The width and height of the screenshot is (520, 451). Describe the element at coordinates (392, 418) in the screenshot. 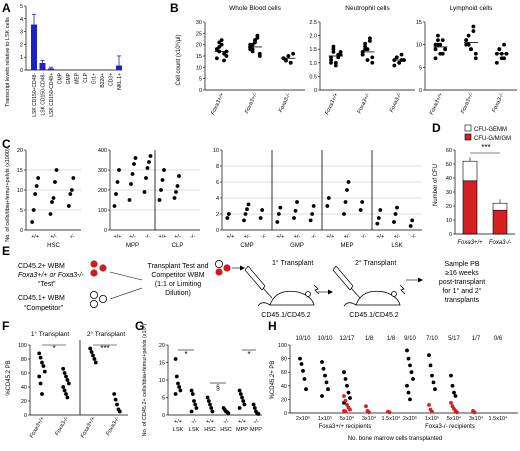

I see `h-dose-label: 1.5x10⁴` at that location.